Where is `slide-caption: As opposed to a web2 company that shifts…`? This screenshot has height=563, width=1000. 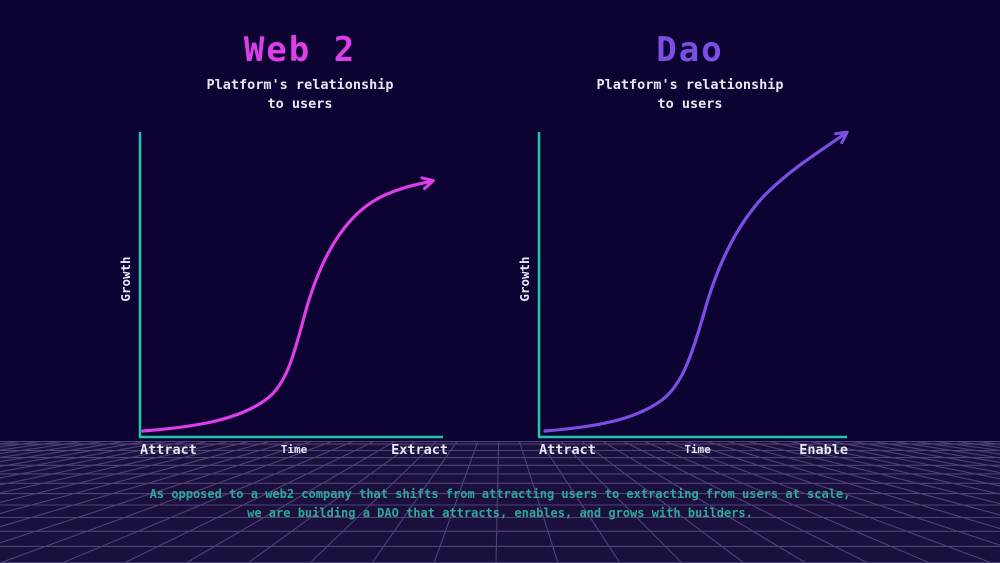
slide-caption: As opposed to a web2 company that shifts… is located at coordinates (500, 503).